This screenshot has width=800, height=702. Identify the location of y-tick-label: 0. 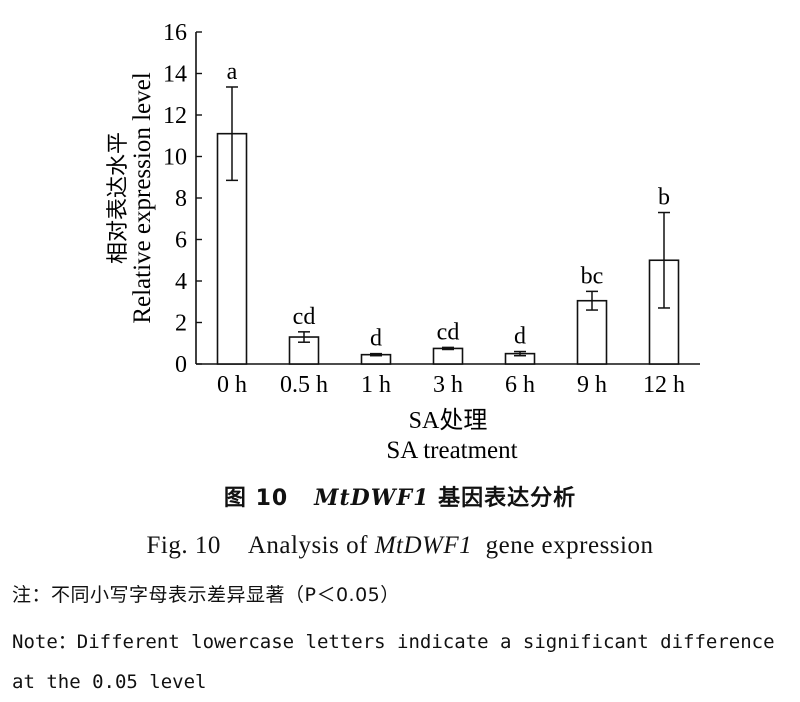
(181, 365).